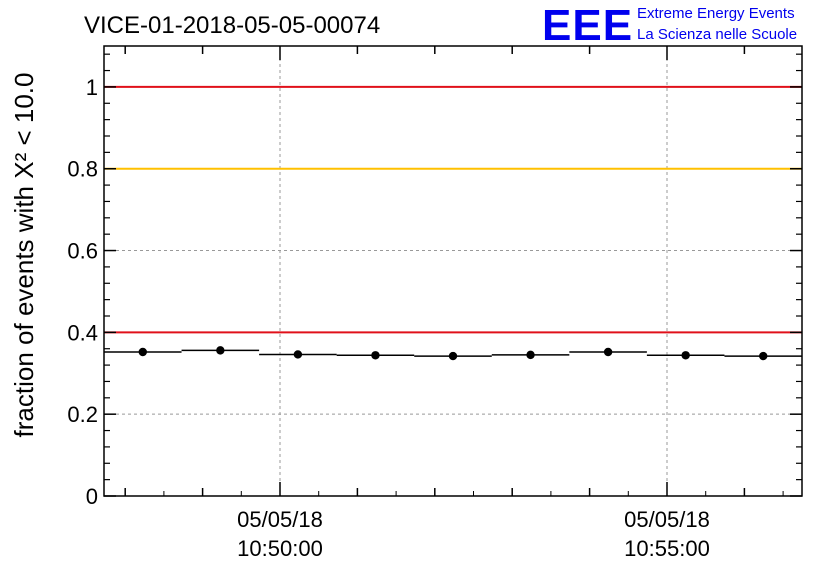 The image size is (836, 572). What do you see at coordinates (24, 255) in the screenshot?
I see `y-axis-label: fraction of events with X² < 10.0` at bounding box center [24, 255].